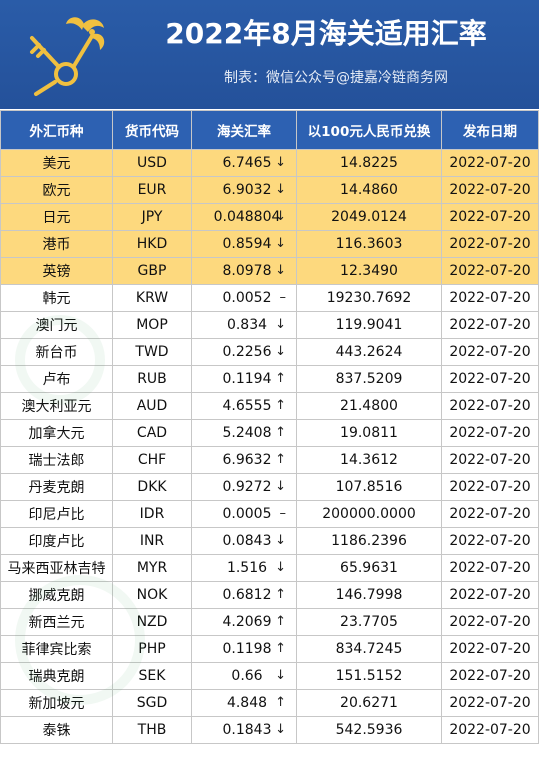 This screenshot has height=767, width=539. What do you see at coordinates (56, 730) in the screenshot?
I see `currency-name: 泰铢` at bounding box center [56, 730].